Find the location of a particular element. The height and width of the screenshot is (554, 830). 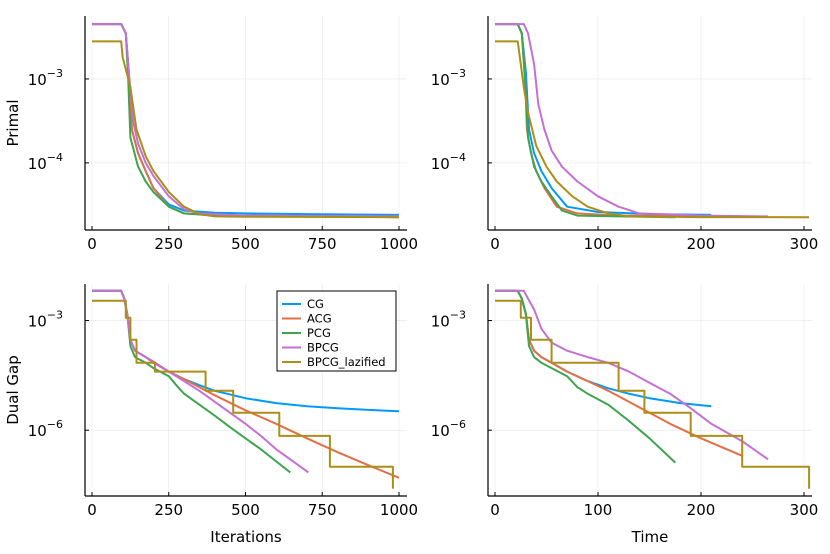

legend-label-bpcg: BPCG is located at coordinates (323, 348).